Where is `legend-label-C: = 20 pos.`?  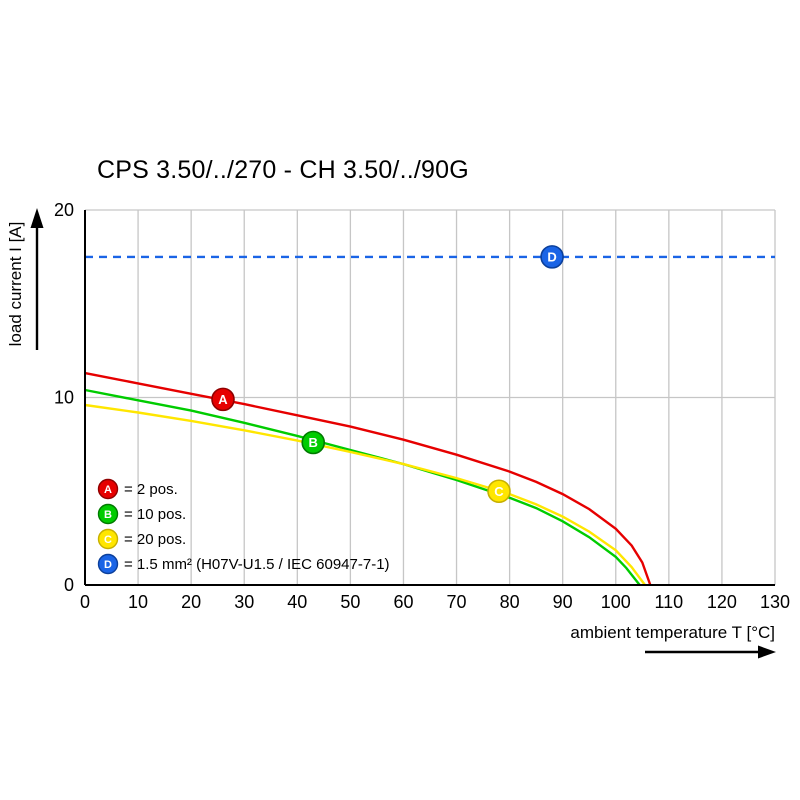
legend-label-C: = 20 pos. is located at coordinates (155, 539).